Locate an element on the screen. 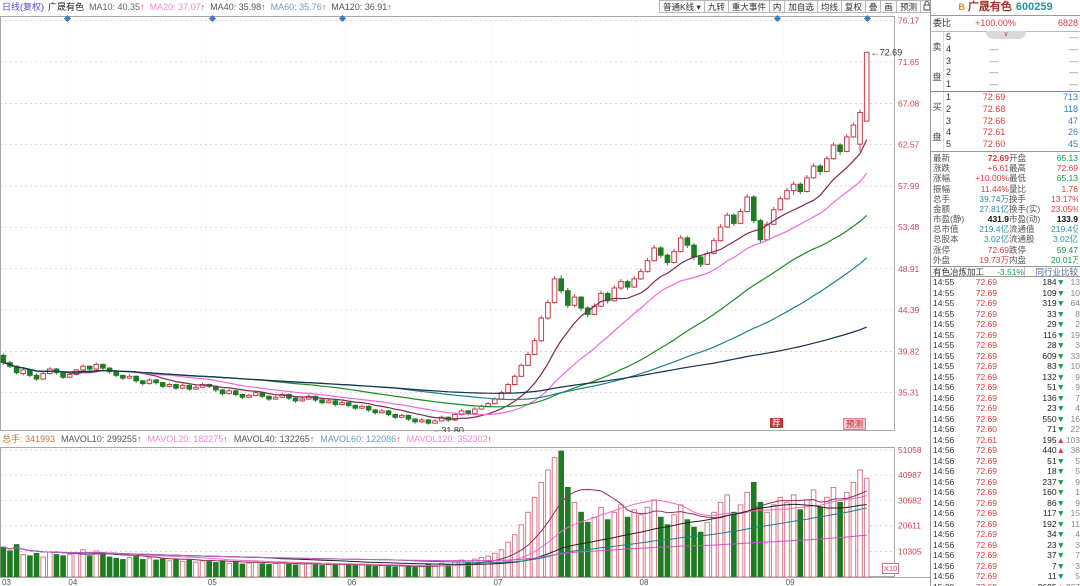  buy-level-2: 2 72.68 118 is located at coordinates (1012, 110).